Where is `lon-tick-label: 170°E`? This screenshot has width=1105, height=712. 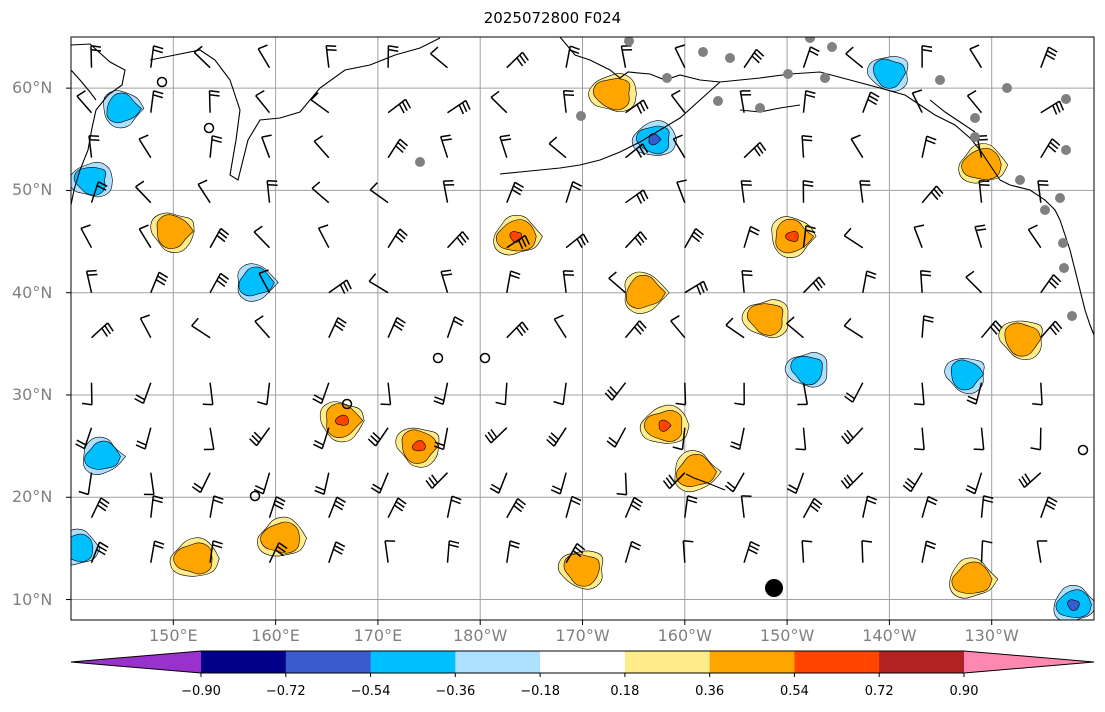
lon-tick-label: 170°E is located at coordinates (378, 635).